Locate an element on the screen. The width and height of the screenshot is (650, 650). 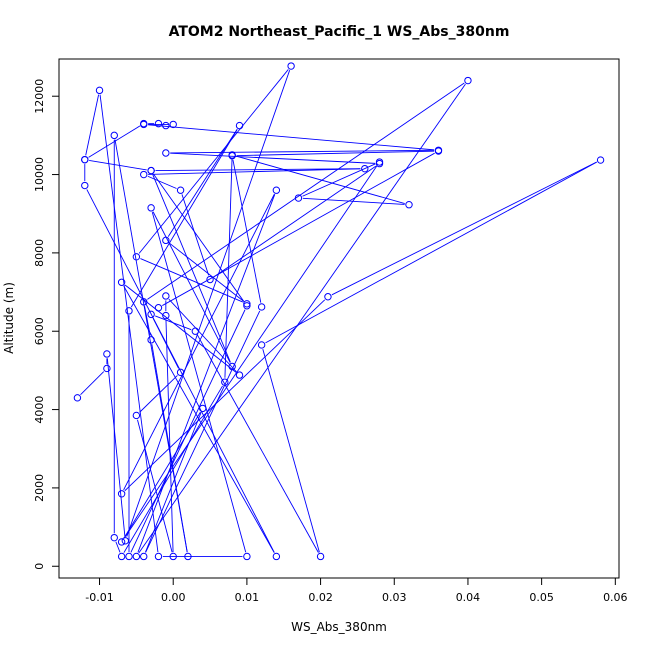
x-tick-label: 0.04 is located at coordinates (468, 597).